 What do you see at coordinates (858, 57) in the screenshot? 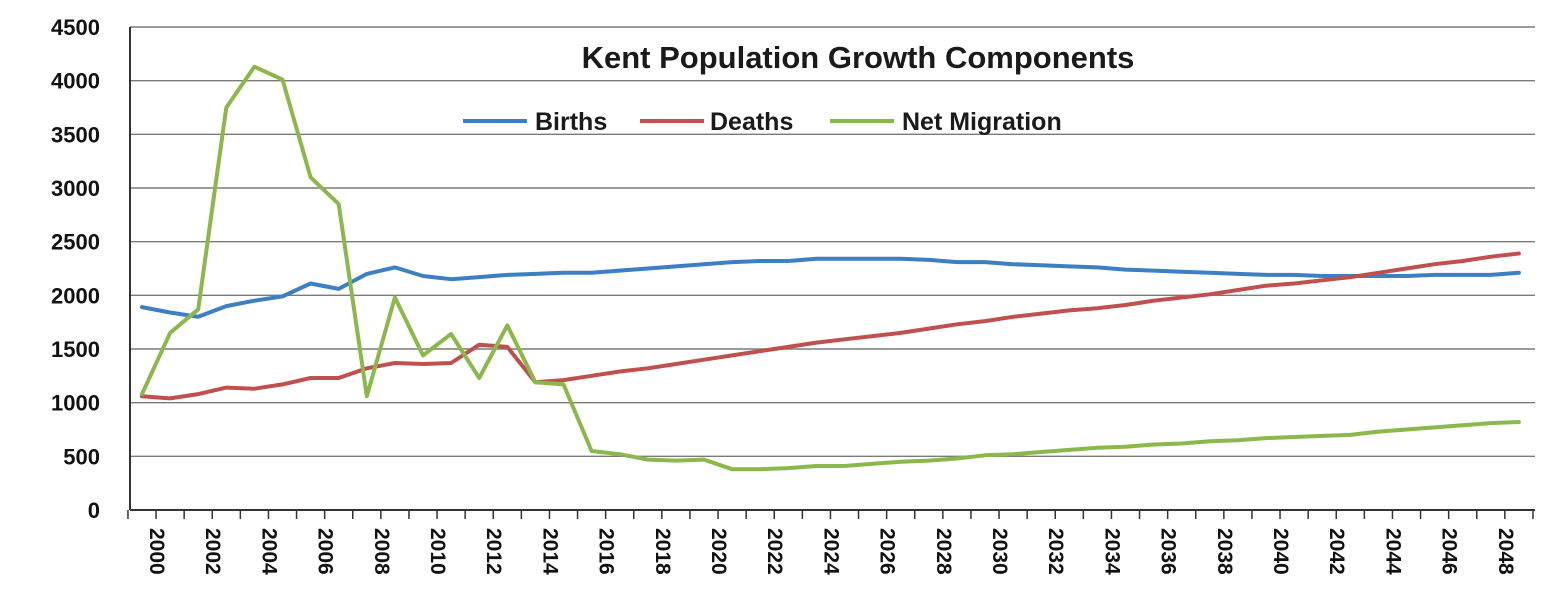
I see `chart-title: Kent Population Growth Components` at bounding box center [858, 57].